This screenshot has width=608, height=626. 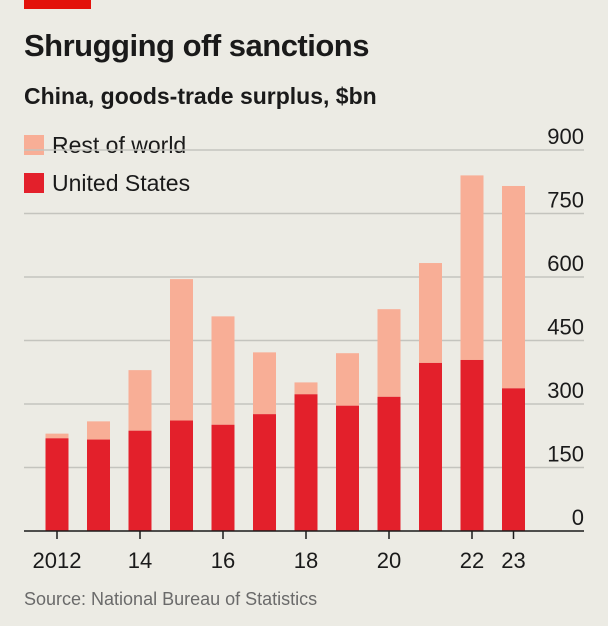 I want to click on y-tick-label: 900, so click(x=565, y=136).